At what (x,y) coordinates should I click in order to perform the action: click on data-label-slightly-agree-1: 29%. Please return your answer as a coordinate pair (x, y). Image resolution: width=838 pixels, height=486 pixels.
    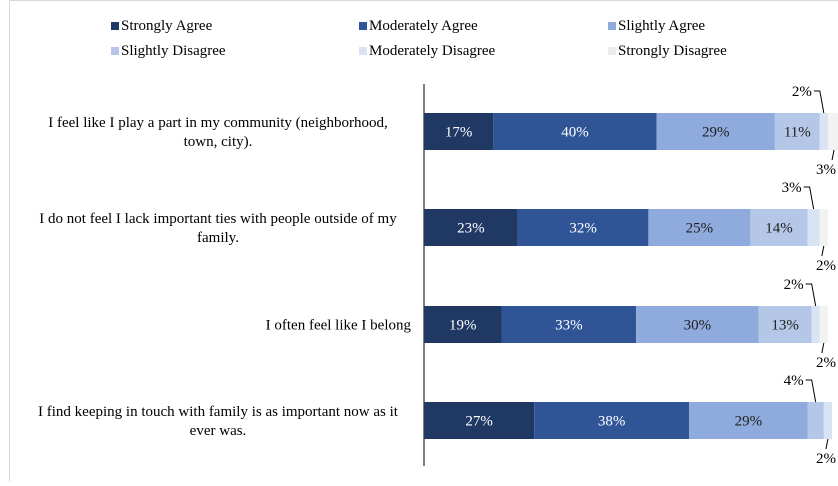
    Looking at the image, I should click on (716, 133).